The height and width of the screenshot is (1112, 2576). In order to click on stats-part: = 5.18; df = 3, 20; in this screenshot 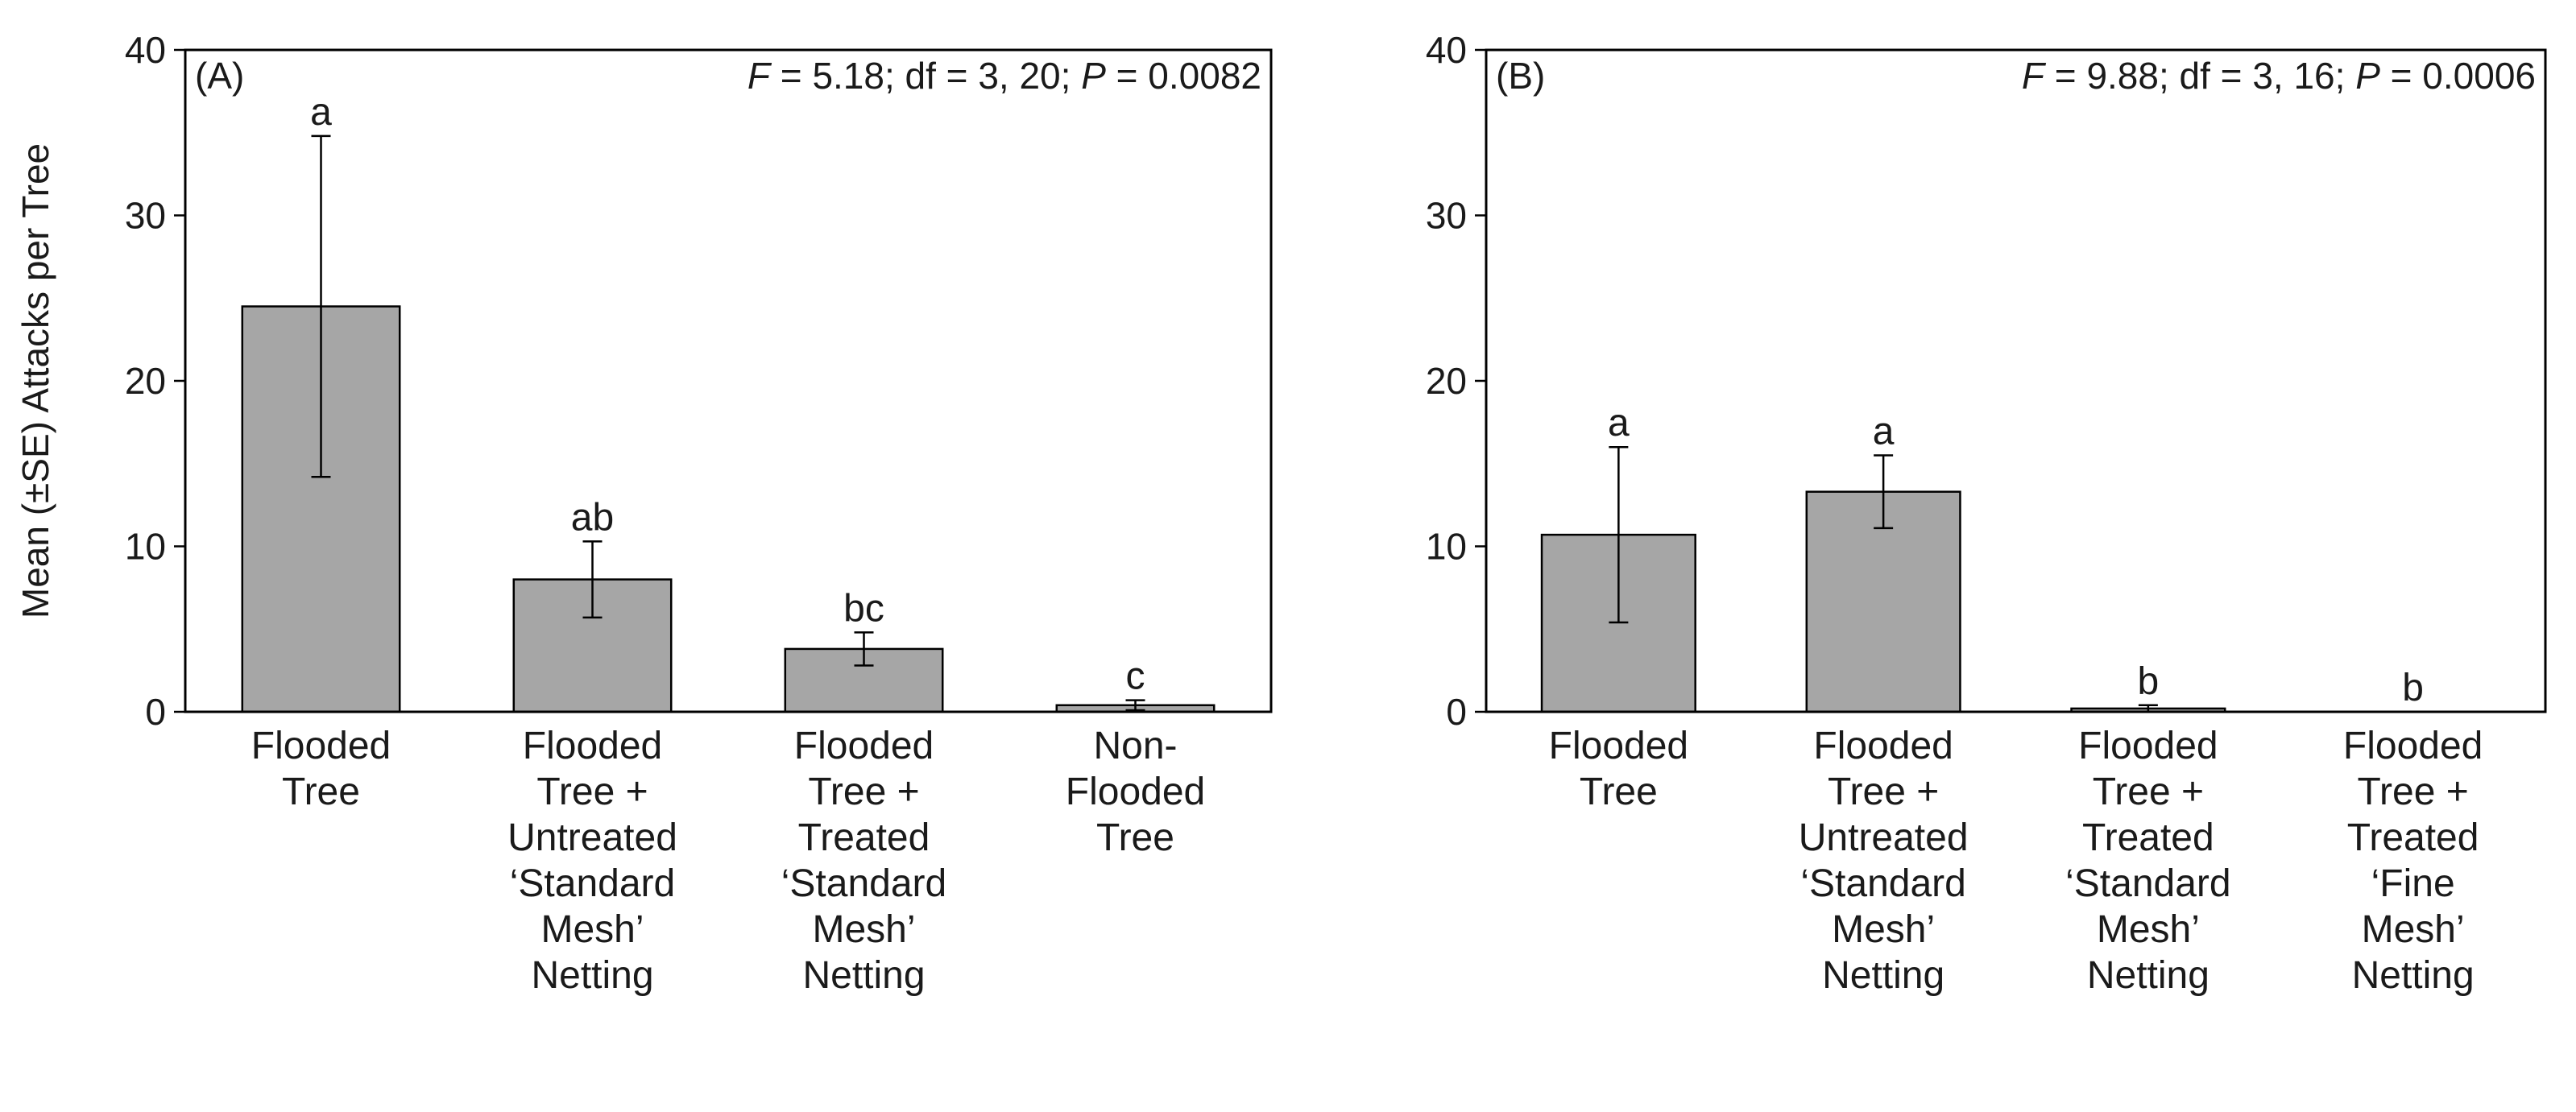, I will do `click(925, 76)`.